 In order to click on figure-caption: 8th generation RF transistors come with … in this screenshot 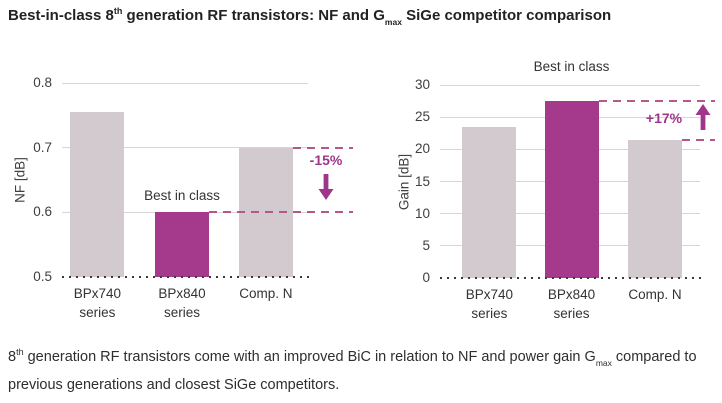, I will do `click(362, 371)`.